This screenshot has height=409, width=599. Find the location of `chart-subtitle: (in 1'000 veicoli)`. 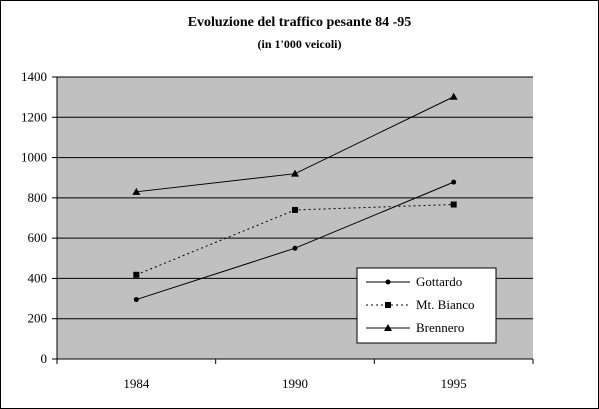

chart-subtitle: (in 1'000 veicoli) is located at coordinates (299, 44).